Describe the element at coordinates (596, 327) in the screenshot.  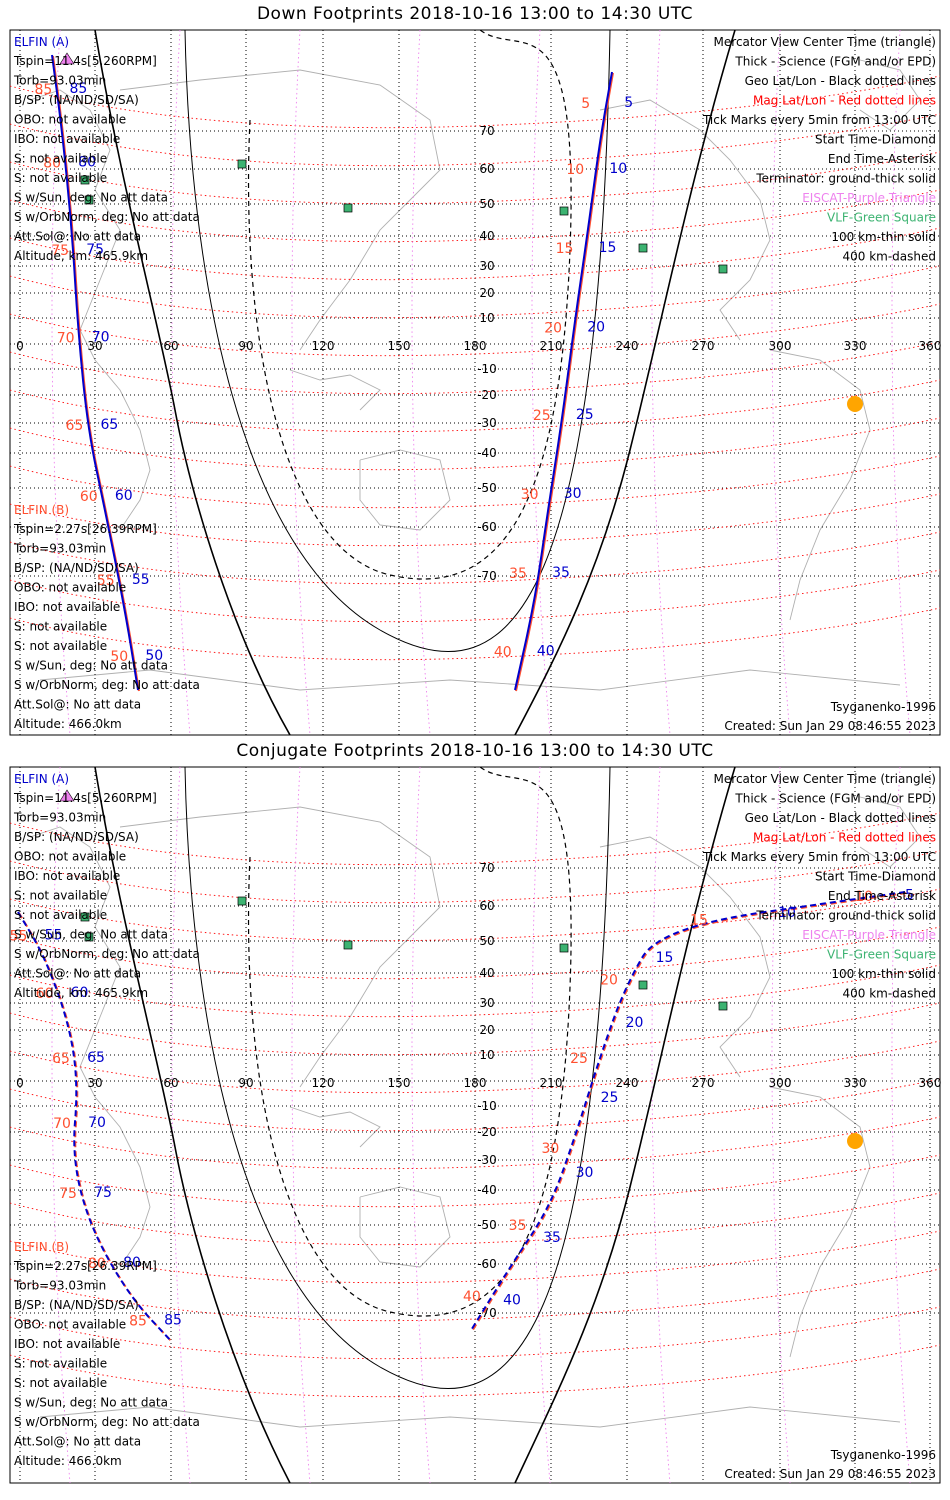
I see `elfin-a-tick-label: 20` at that location.